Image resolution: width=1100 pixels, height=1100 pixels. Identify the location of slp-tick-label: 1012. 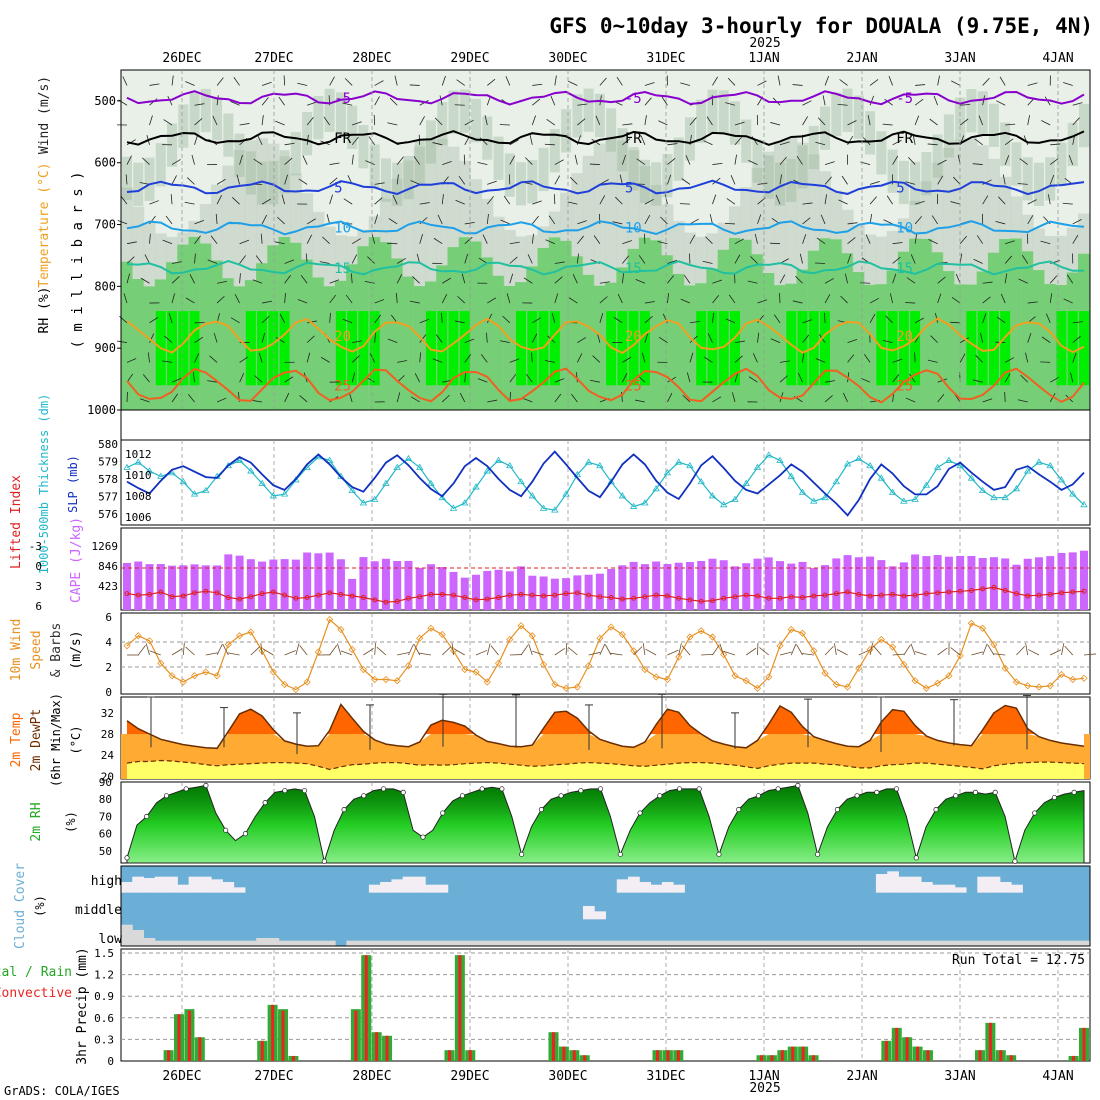
(138, 454).